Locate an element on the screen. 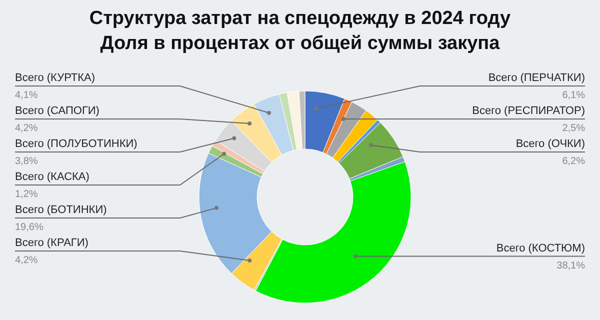 This screenshot has width=600, height=320. slice-label: Всего (ПЕРЧАТКИ) is located at coordinates (536, 78).